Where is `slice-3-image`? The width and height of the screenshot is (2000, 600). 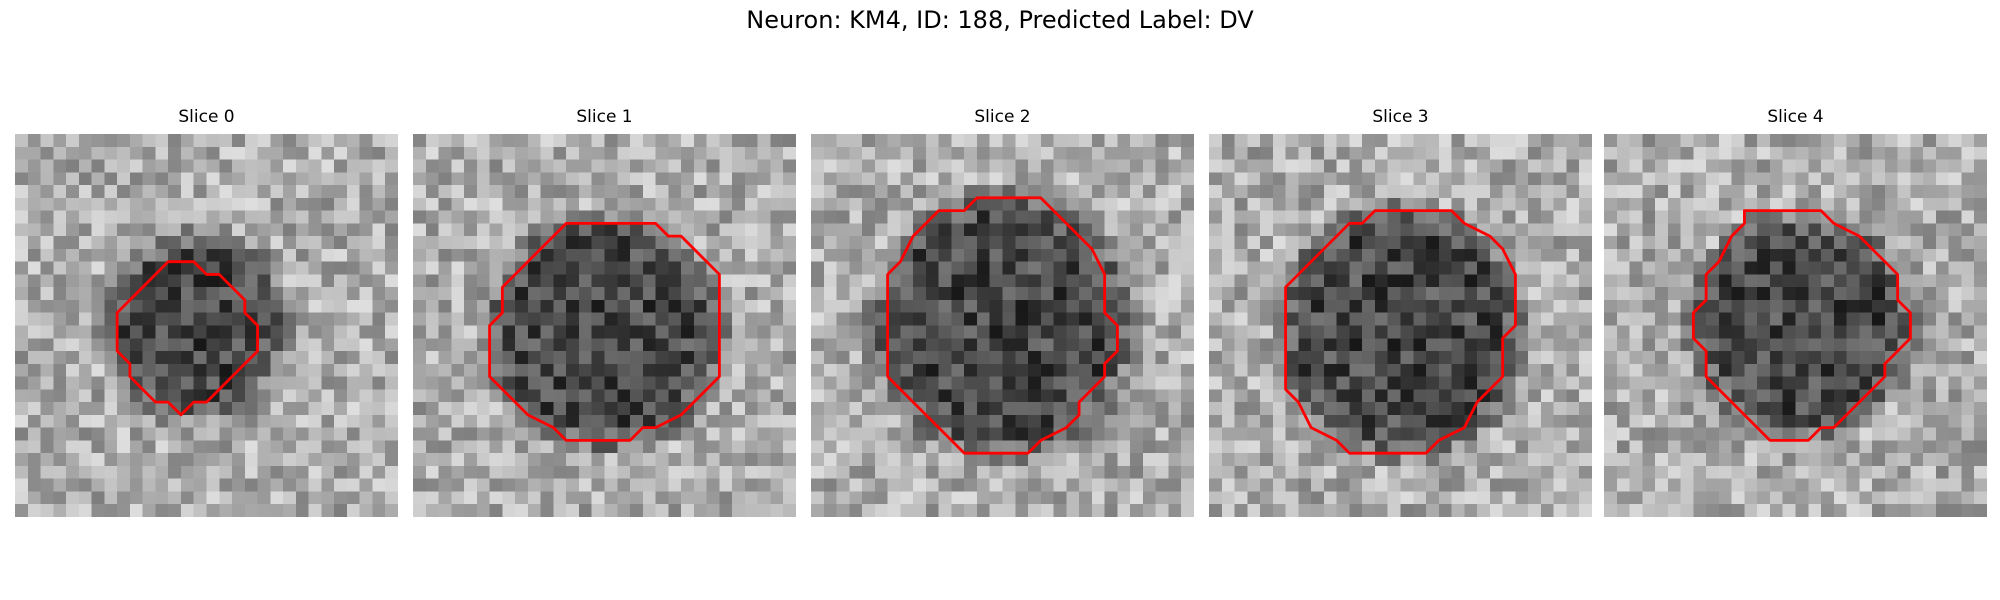
slice-3-image is located at coordinates (1400, 325).